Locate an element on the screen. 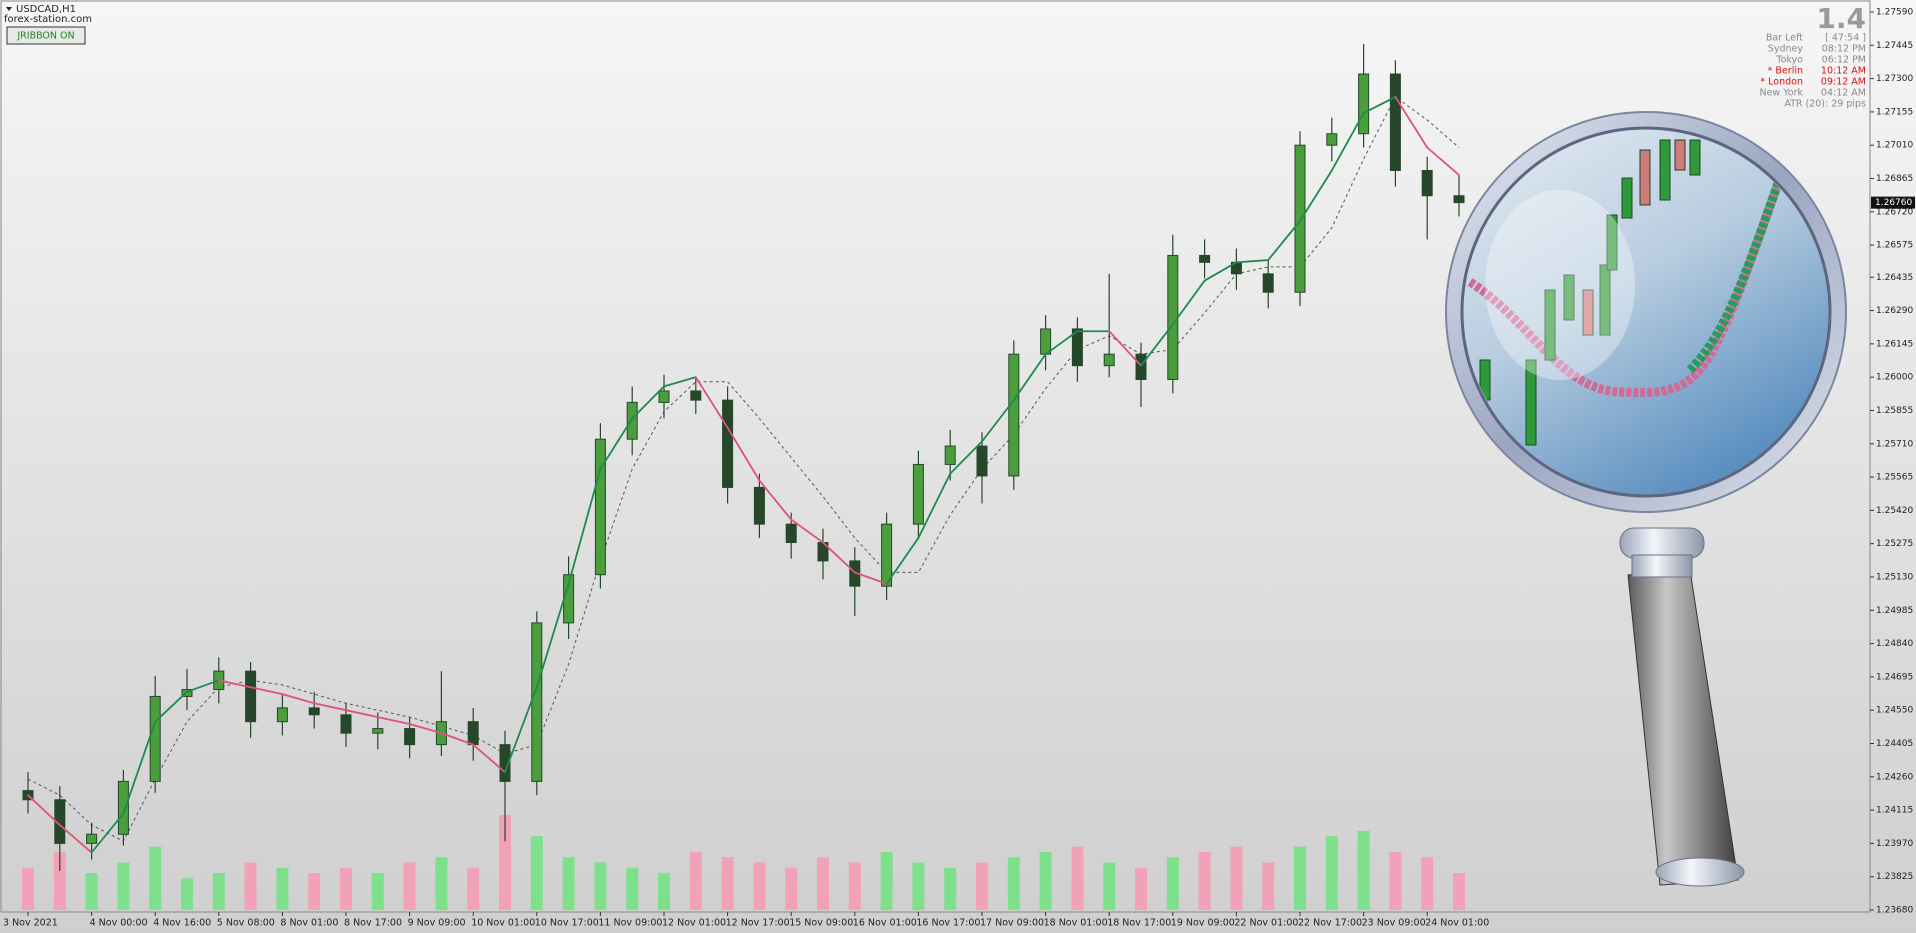 The height and width of the screenshot is (933, 1916). y-tick-label: 1.27010 is located at coordinates (1894, 146).